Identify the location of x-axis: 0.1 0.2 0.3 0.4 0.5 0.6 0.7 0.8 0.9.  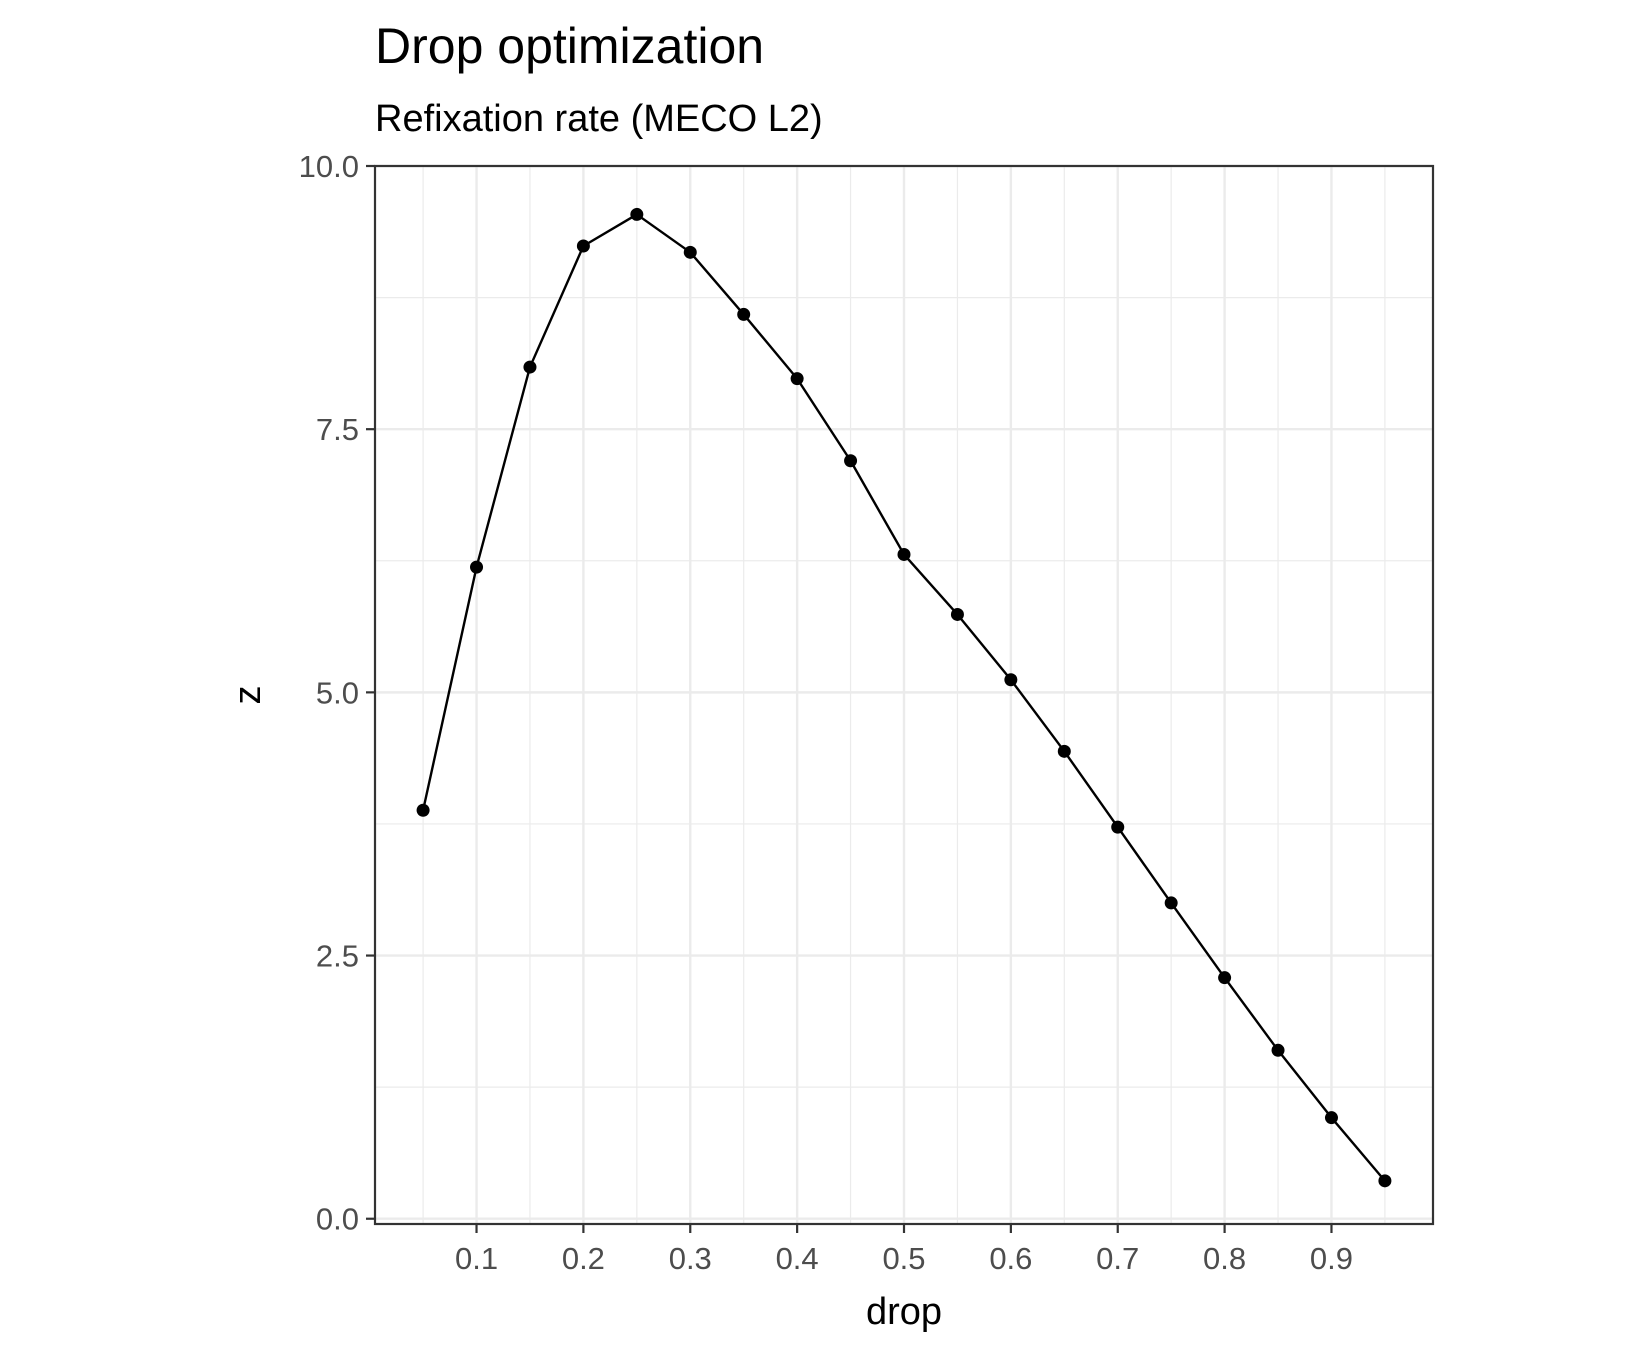
(904, 1250).